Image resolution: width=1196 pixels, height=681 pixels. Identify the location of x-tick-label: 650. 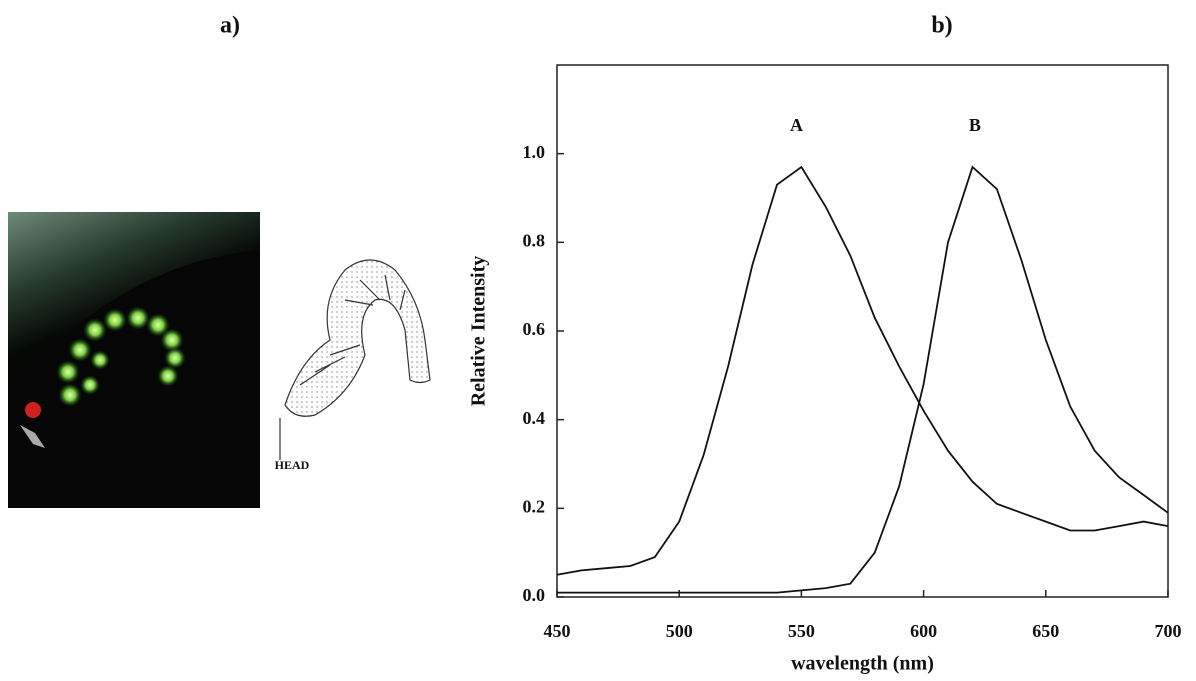
(1045, 631).